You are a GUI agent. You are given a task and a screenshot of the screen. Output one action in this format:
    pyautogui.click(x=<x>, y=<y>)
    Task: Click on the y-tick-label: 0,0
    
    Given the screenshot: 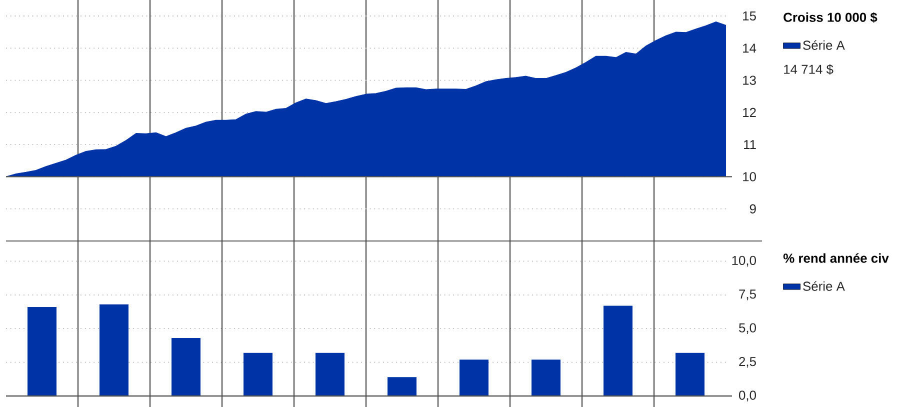 What is the action you would take?
    pyautogui.click(x=747, y=396)
    